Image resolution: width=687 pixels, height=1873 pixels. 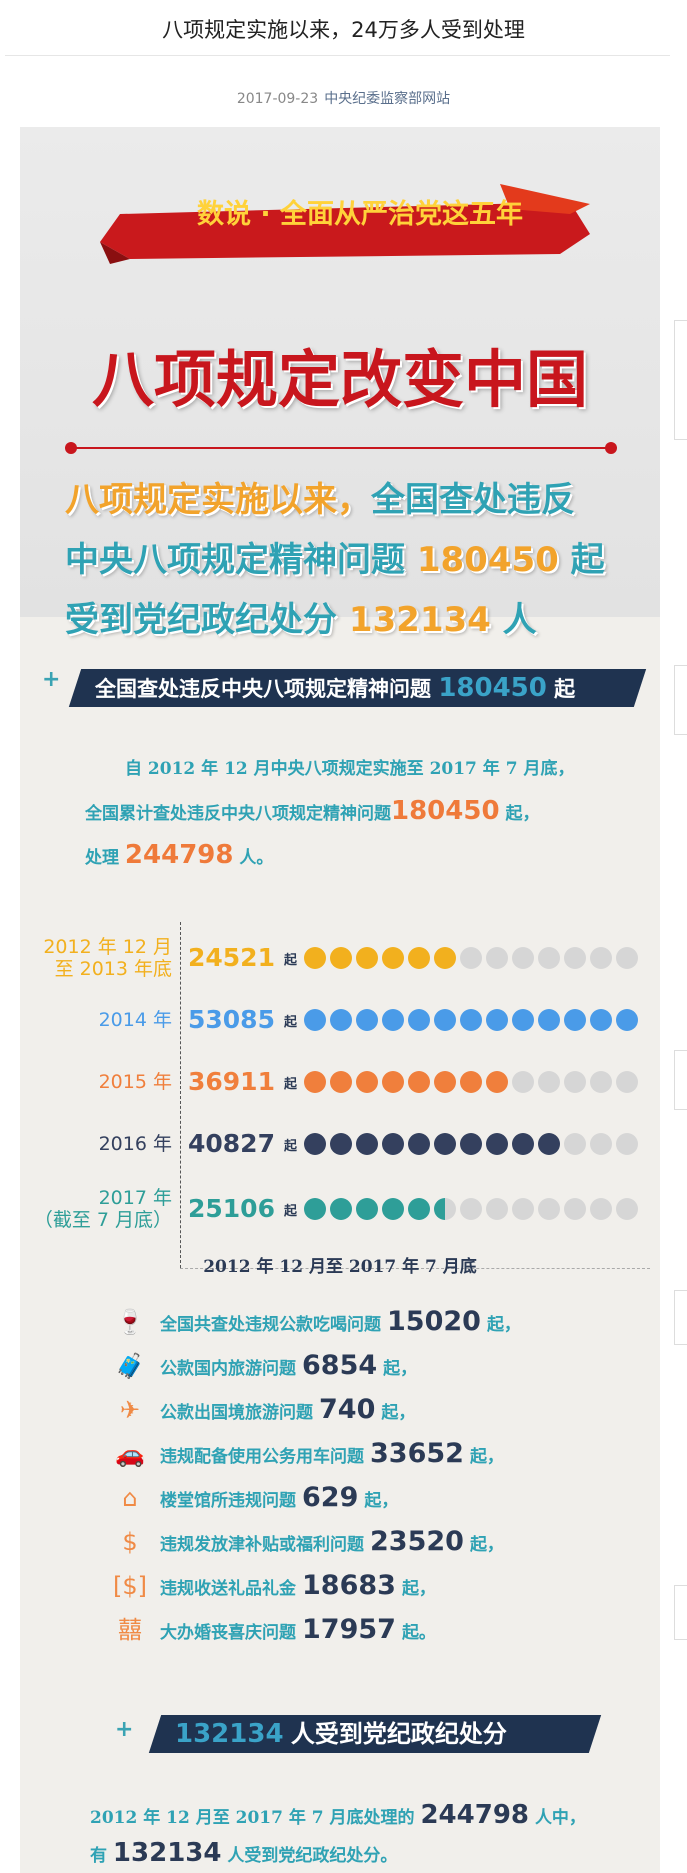 I want to click on main-title: 八项规定改变中国, so click(x=339, y=379).